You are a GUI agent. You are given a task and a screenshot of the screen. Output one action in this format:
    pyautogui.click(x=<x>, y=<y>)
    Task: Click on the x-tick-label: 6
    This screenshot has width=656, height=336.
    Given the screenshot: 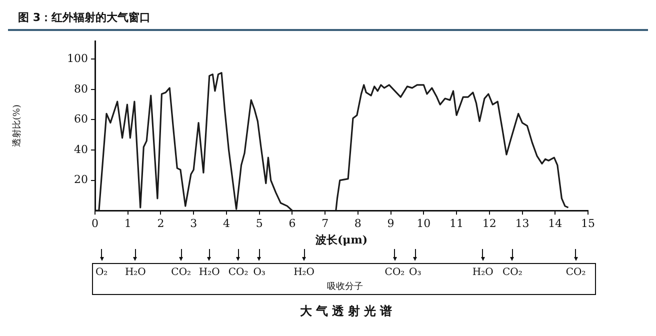 What is the action you would take?
    pyautogui.click(x=292, y=223)
    